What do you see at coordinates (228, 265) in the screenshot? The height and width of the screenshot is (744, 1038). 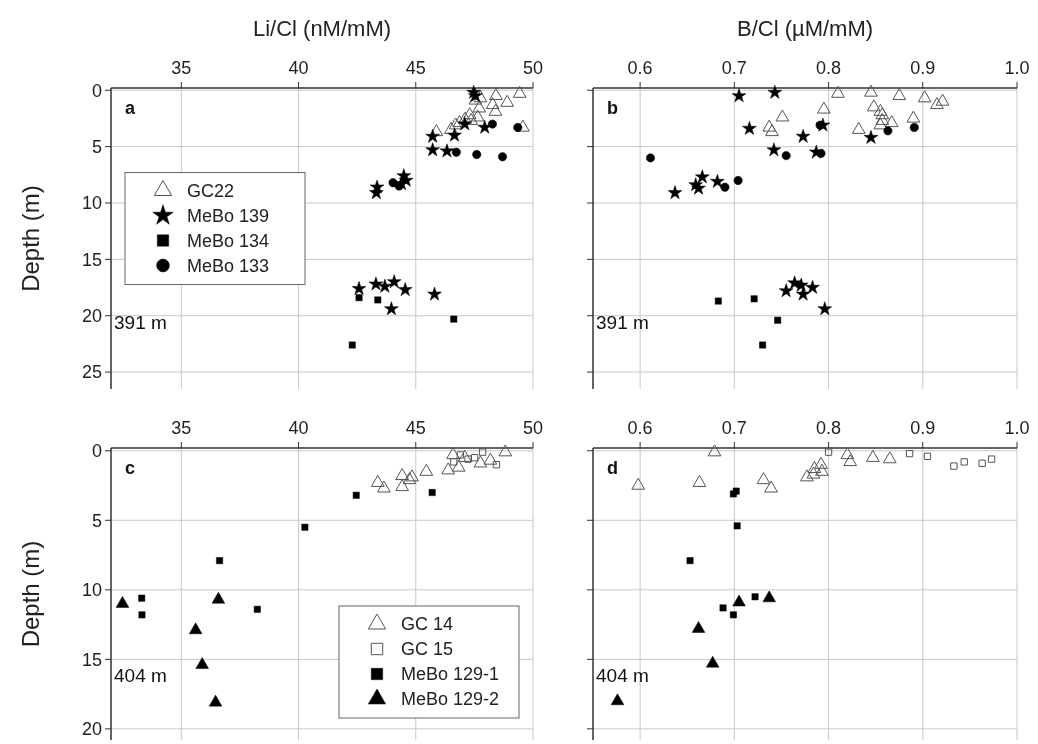 I see `legend-label: MeBo 133` at bounding box center [228, 265].